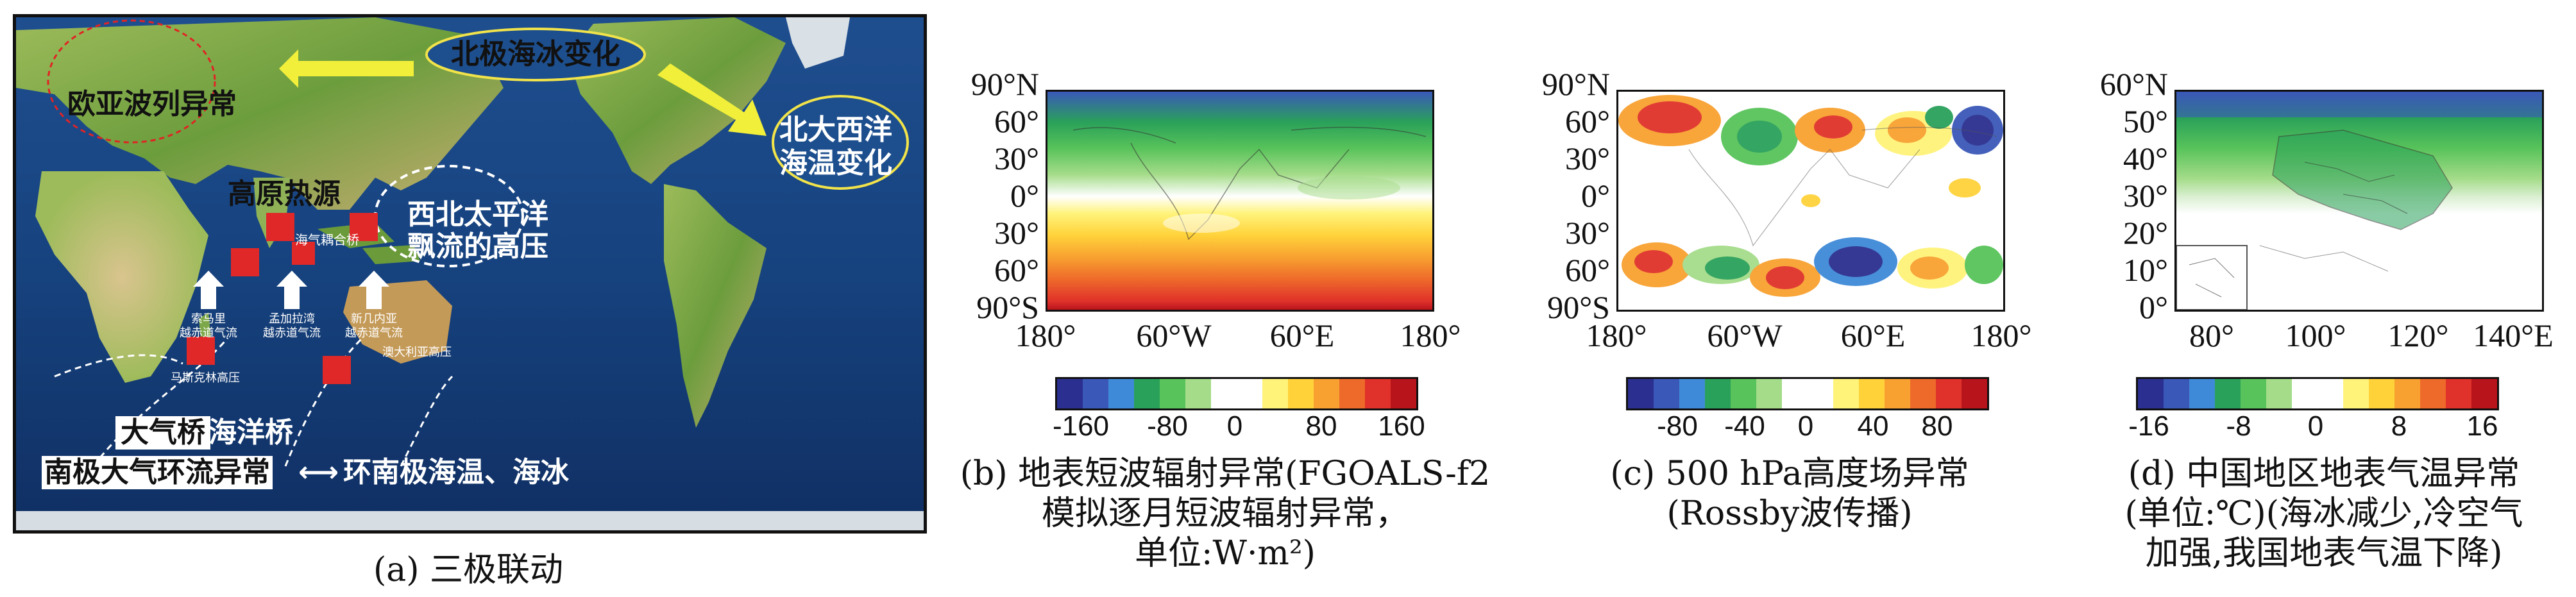  Describe the element at coordinates (1810, 201) in the screenshot. I see `height-anomaly-map` at that location.